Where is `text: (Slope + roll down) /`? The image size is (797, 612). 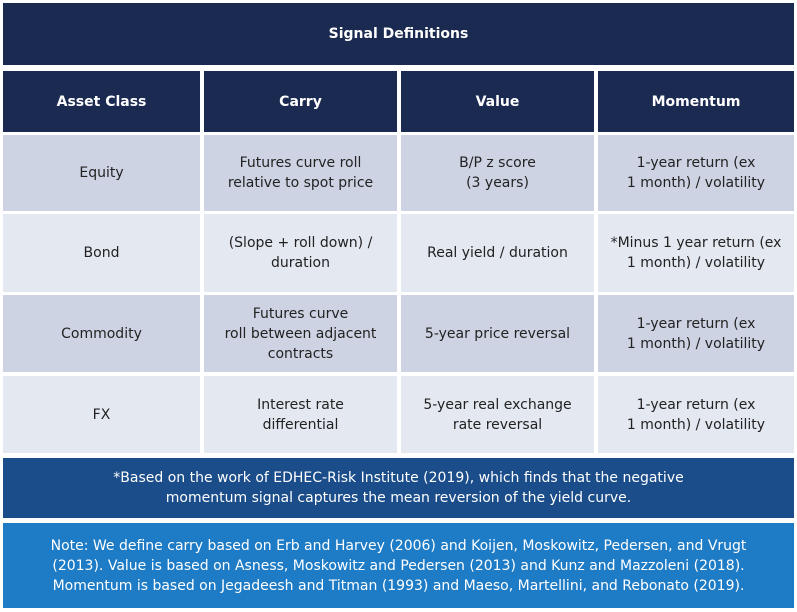
text: (Slope + roll down) / is located at coordinates (300, 243).